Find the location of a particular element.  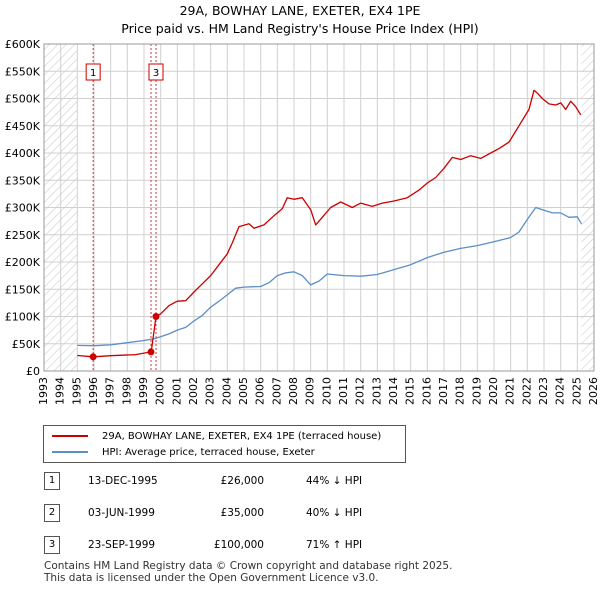

x-tick-label: 2007 is located at coordinates (276, 391).